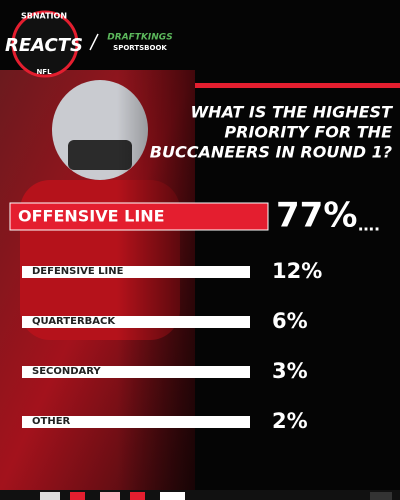 This screenshot has height=500, width=400. Describe the element at coordinates (271, 152) in the screenshot. I see `question-line: BUCCANEERS IN ROUND 1?` at that location.